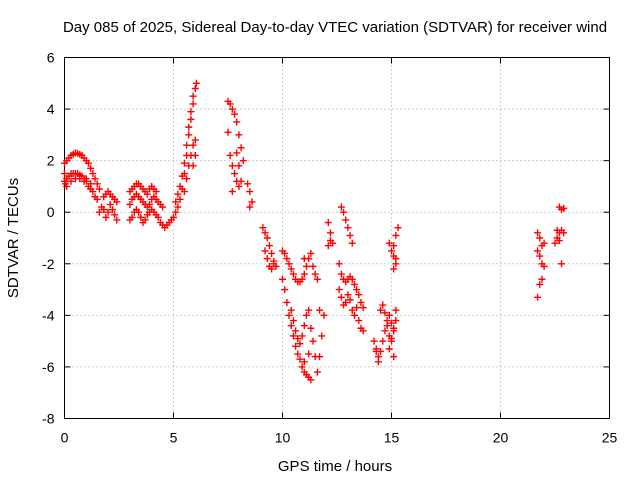 The width and height of the screenshot is (640, 480). I want to click on x-tick-label: 5, so click(174, 438).